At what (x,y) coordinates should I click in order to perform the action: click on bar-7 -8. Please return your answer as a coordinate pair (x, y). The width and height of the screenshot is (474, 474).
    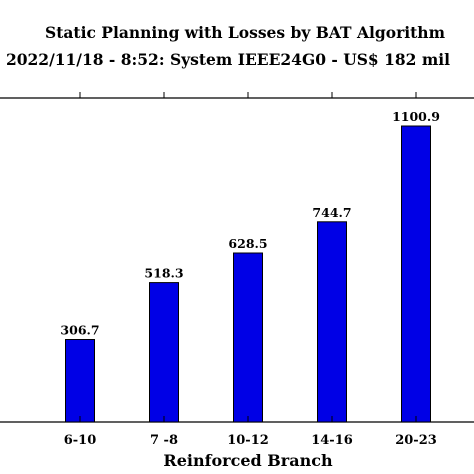
    Looking at the image, I should click on (164, 352).